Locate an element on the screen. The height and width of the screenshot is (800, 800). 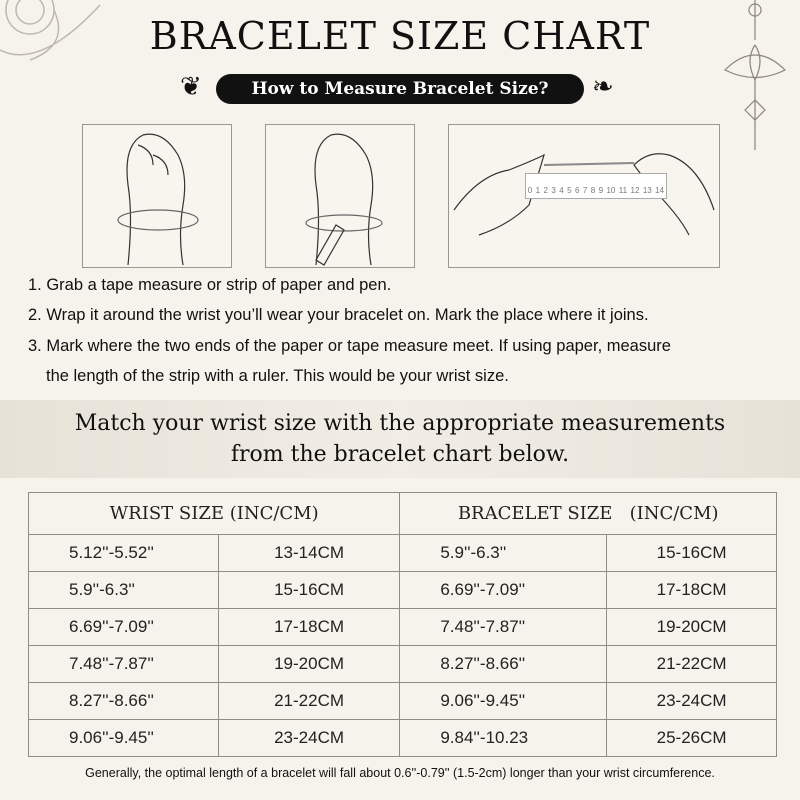
wrist-cm: 23-24CM is located at coordinates (309, 738).